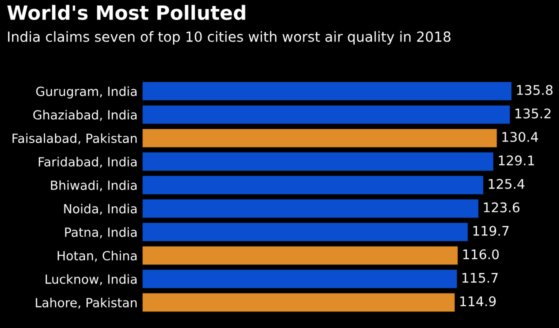 This screenshot has height=328, width=559. What do you see at coordinates (97, 256) in the screenshot?
I see `y-tick-label: Hotan, China` at bounding box center [97, 256].